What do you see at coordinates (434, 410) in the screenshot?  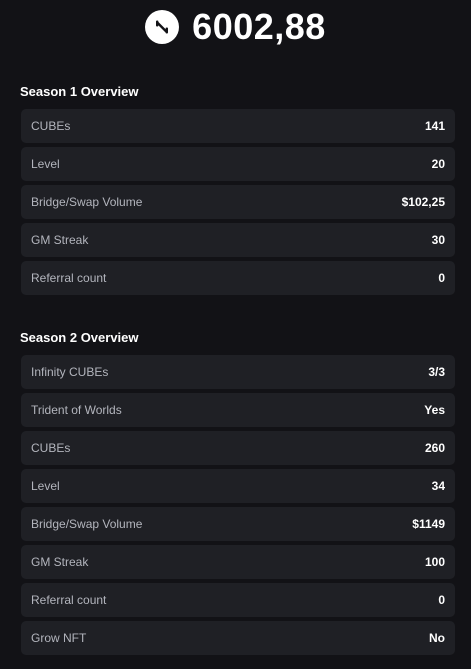 I see `row-value: Yes` at bounding box center [434, 410].